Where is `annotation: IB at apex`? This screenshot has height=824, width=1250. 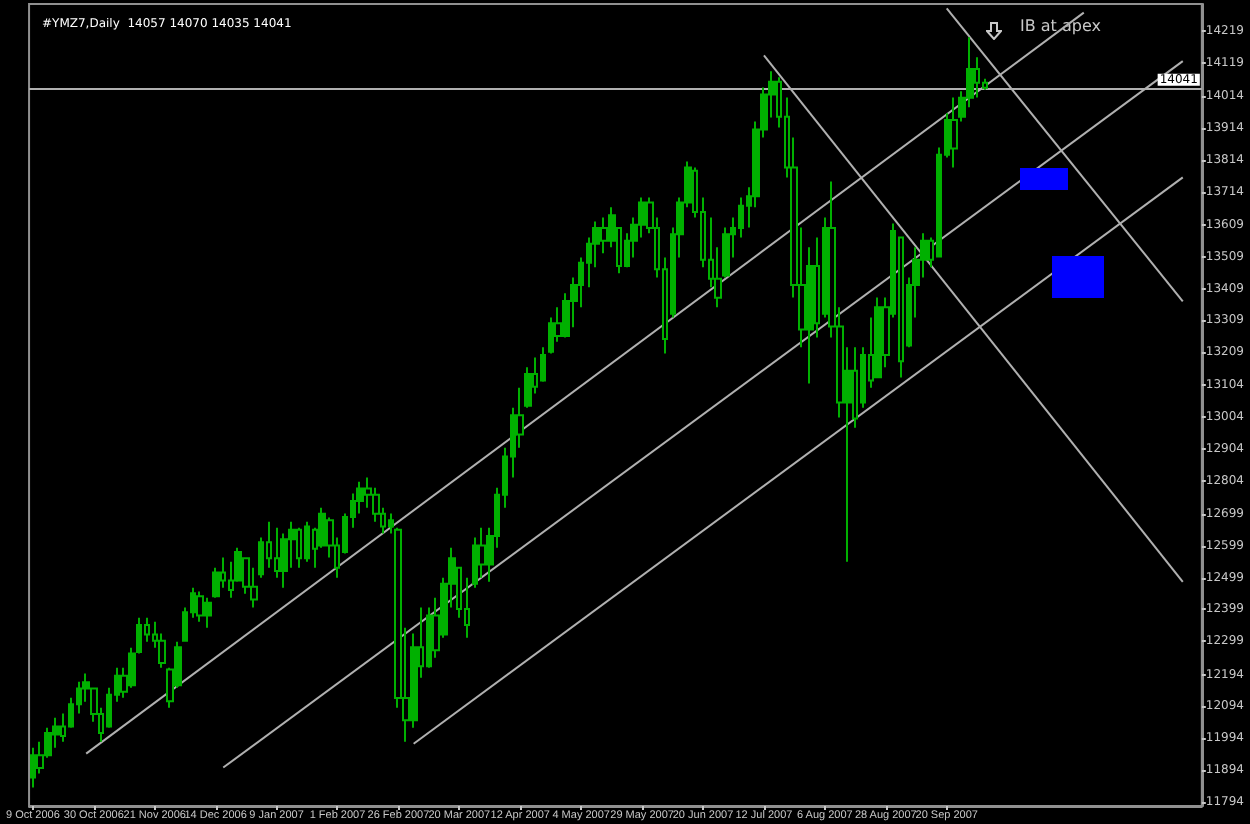
annotation: IB at apex is located at coordinates (1061, 26).